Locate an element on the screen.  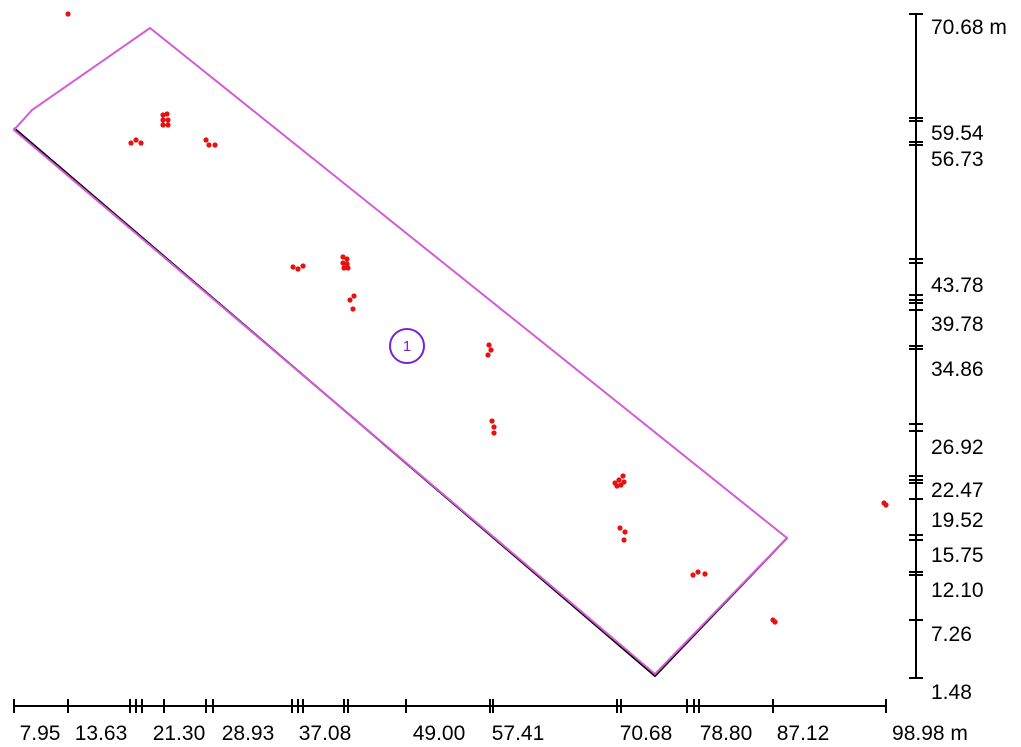
marker-circle is located at coordinates (407, 346).